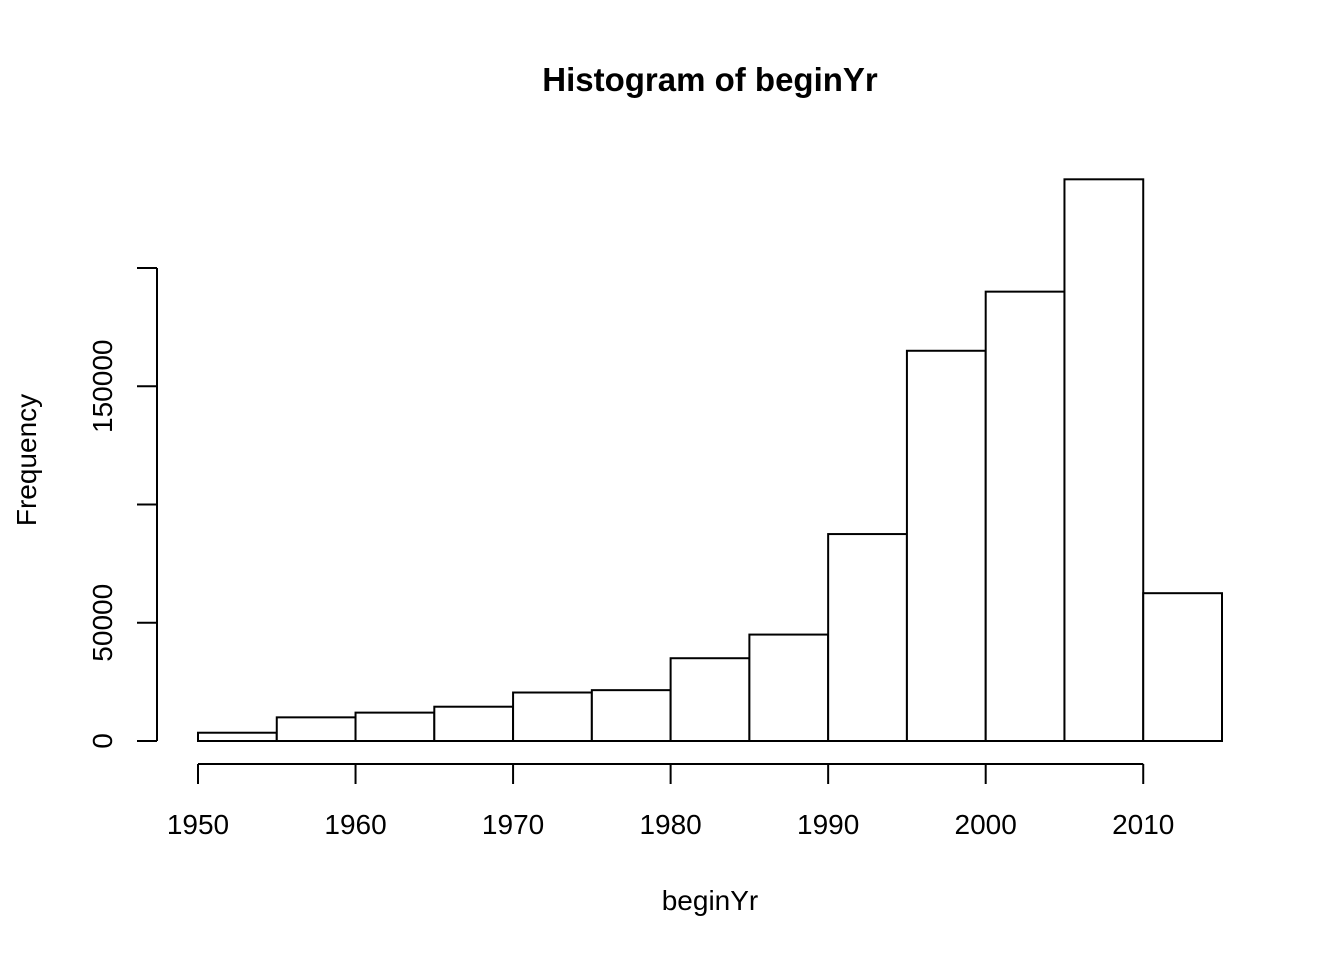 This screenshot has width=1344, height=960. What do you see at coordinates (237, 736) in the screenshot?
I see `histogram-bar-1950-1955` at bounding box center [237, 736].